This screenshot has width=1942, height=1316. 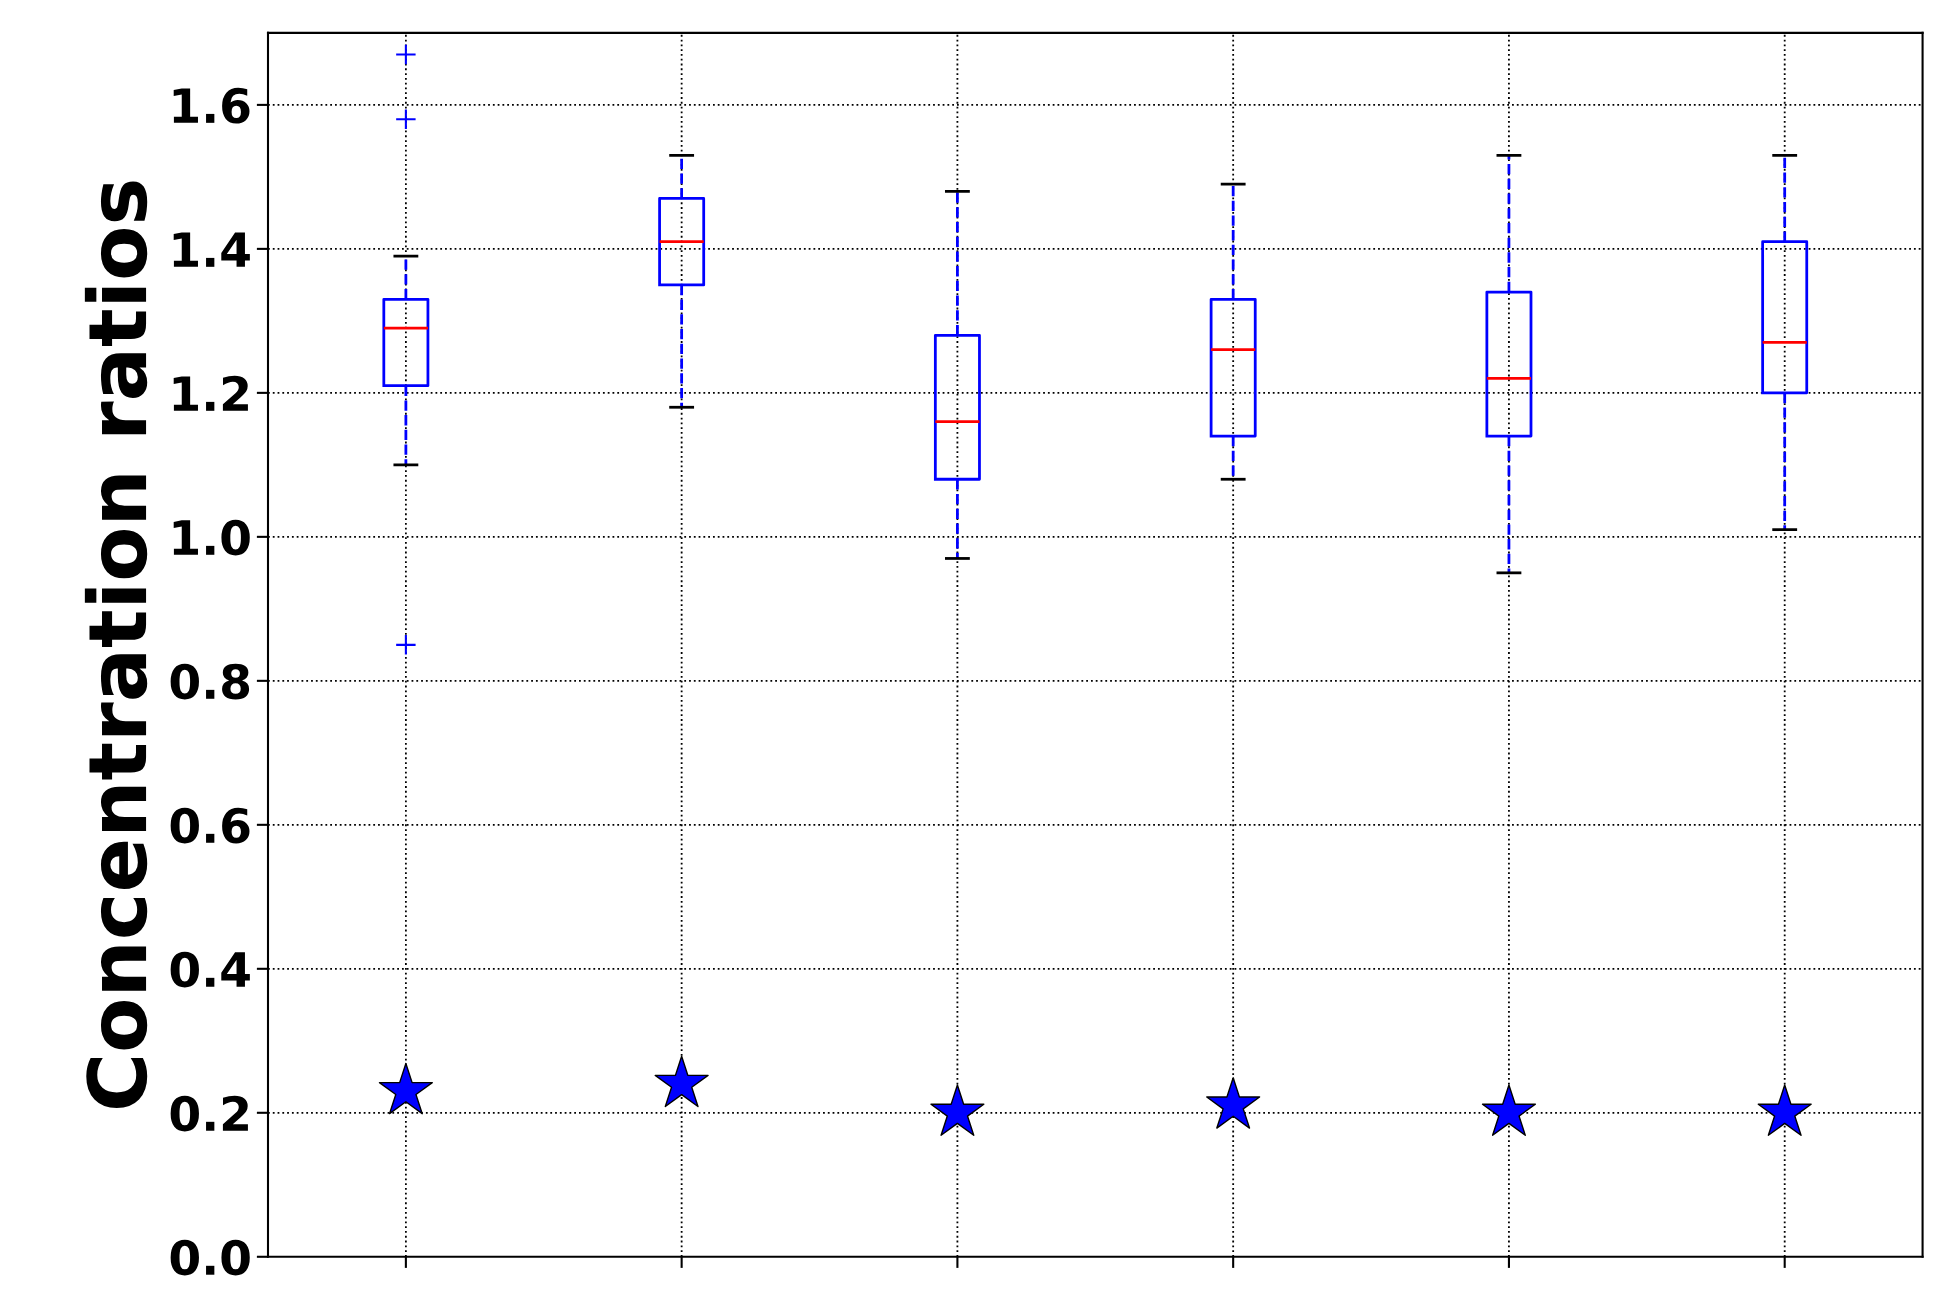 I want to click on y-tick-label: 1.0, so click(x=211, y=537).